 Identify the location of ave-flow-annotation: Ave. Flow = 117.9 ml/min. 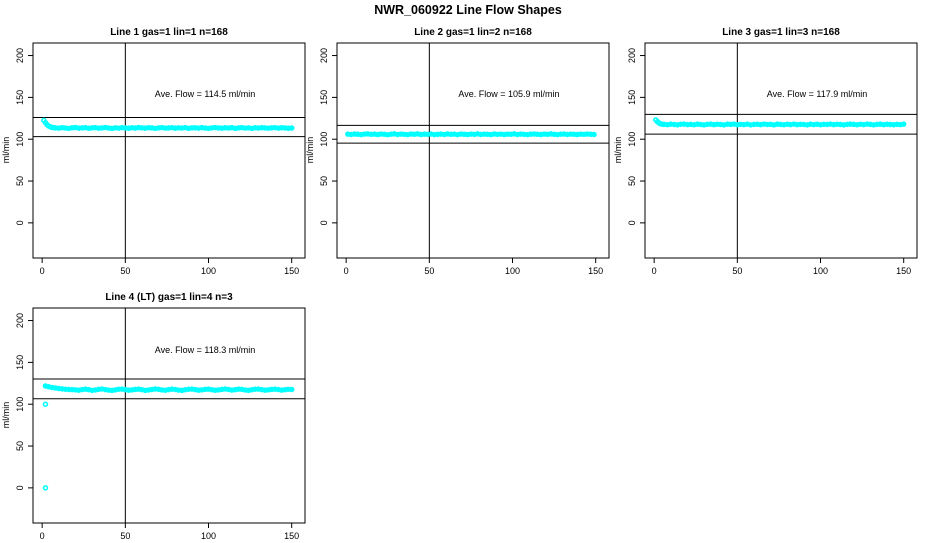
(817, 94).